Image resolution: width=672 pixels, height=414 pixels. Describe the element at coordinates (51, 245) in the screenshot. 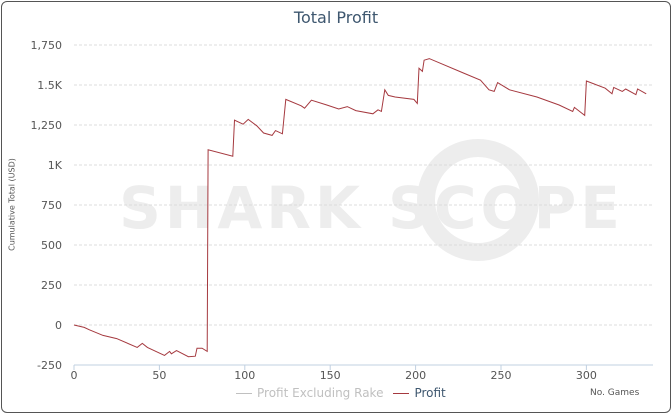

I see `y-tick-label: 500` at that location.